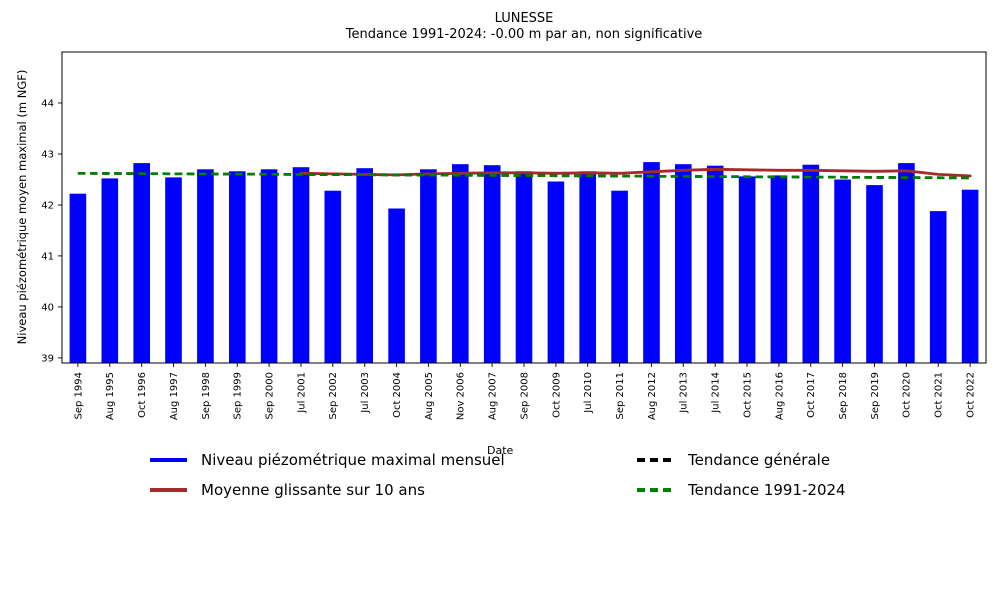 The height and width of the screenshot is (600, 1000). What do you see at coordinates (556, 395) in the screenshot?
I see `x-tick-label: Oct 2009` at bounding box center [556, 395].